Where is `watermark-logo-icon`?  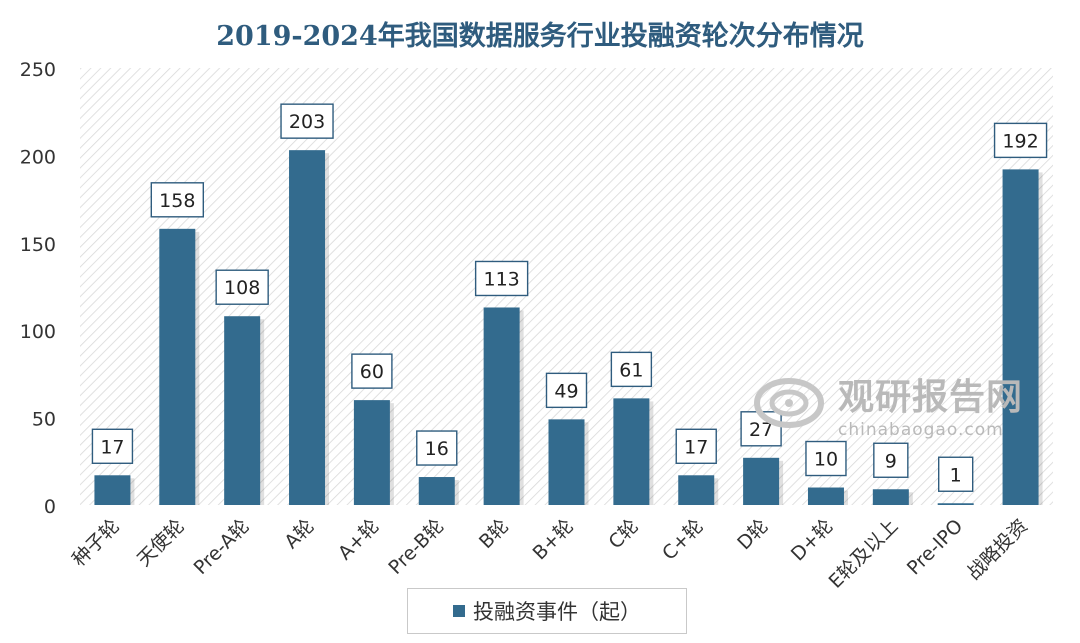 watermark-logo-icon is located at coordinates (789, 403).